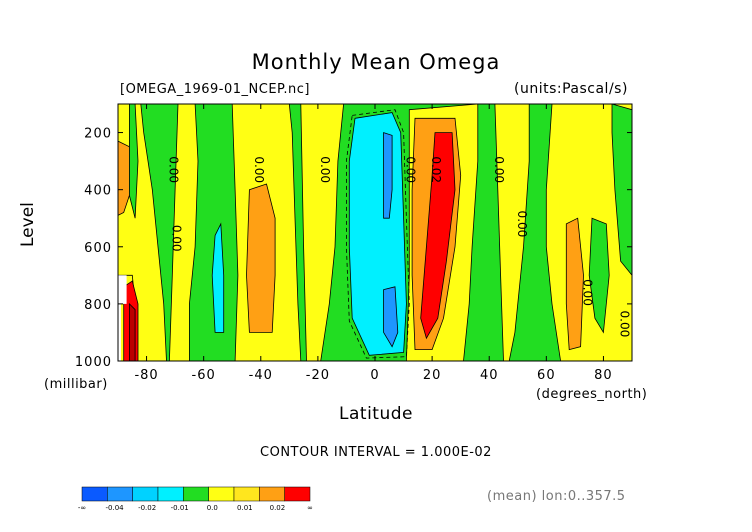 The image size is (752, 532). What do you see at coordinates (374, 375) in the screenshot?
I see `x-tick-label-4: 0` at bounding box center [374, 375].